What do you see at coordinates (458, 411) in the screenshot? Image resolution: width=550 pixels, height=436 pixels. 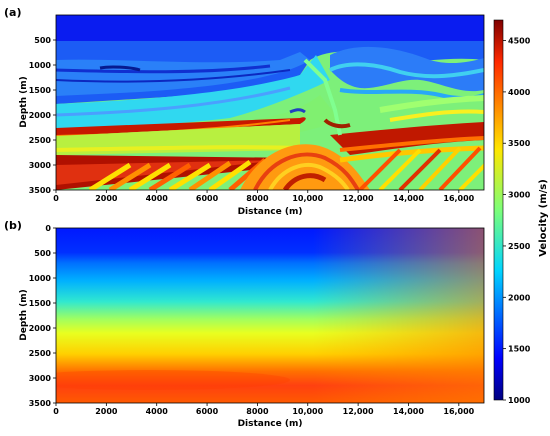 I see `panel-b-xtick-label: 16,000` at bounding box center [458, 411].